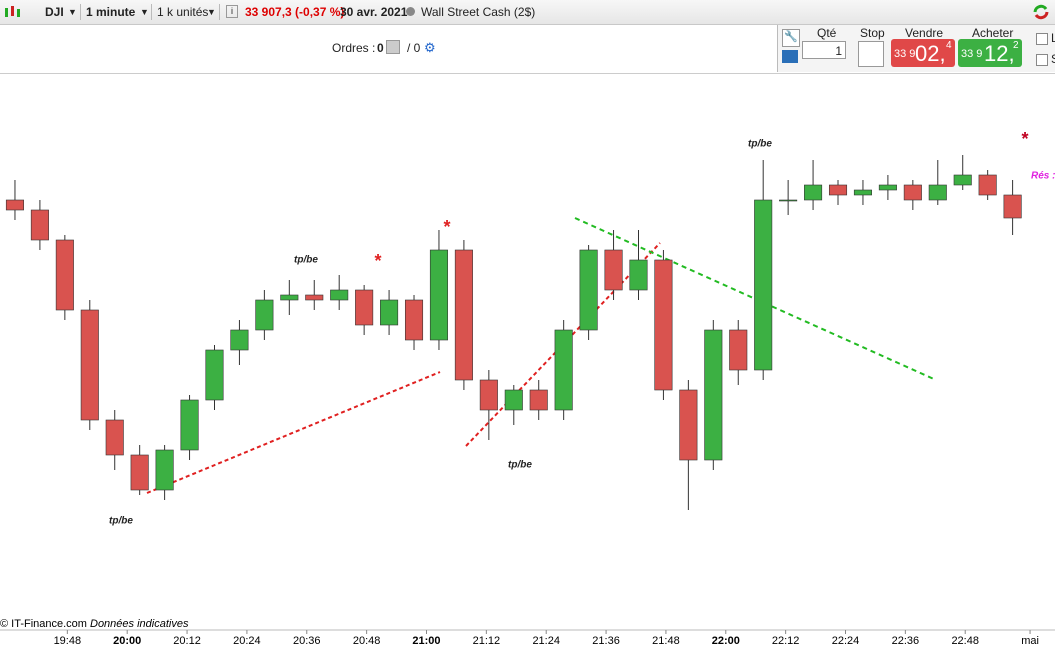 The image size is (1055, 648). Describe the element at coordinates (43, 624) in the screenshot. I see `copyright: © IT-Finance.com` at that location.